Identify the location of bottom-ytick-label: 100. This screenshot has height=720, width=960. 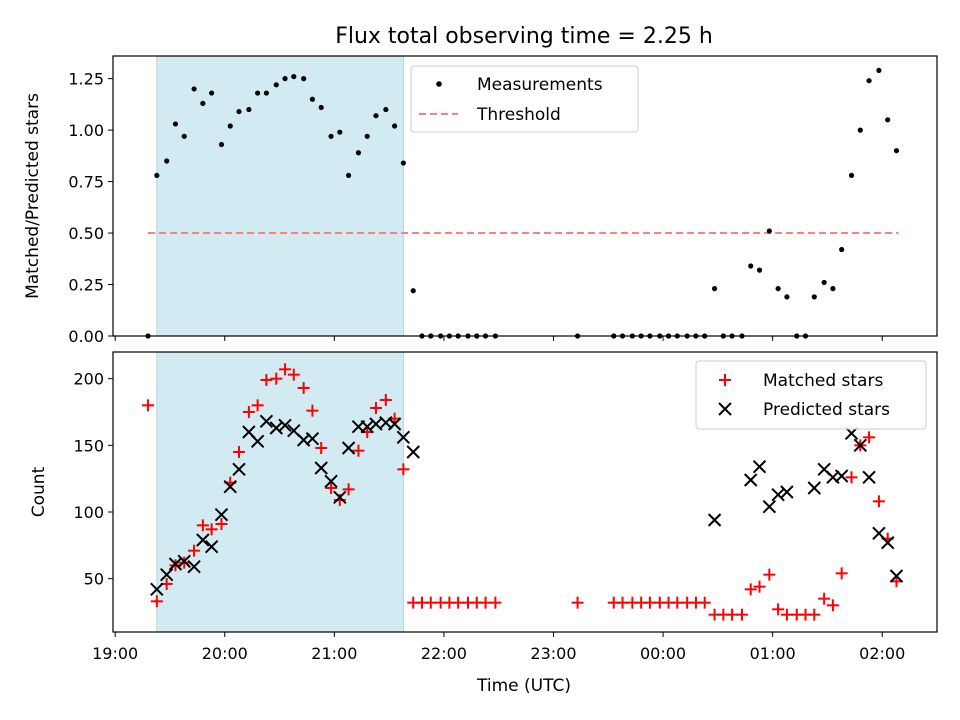
(88, 512).